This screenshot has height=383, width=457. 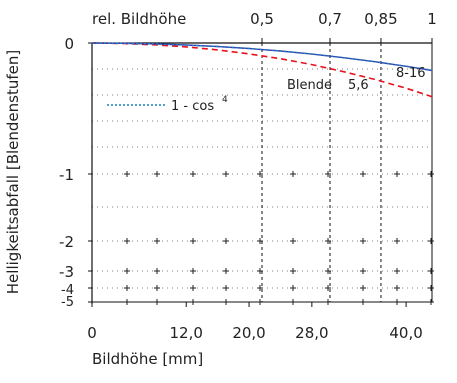 I want to click on top-tick-label: 0,5, so click(x=262, y=19).